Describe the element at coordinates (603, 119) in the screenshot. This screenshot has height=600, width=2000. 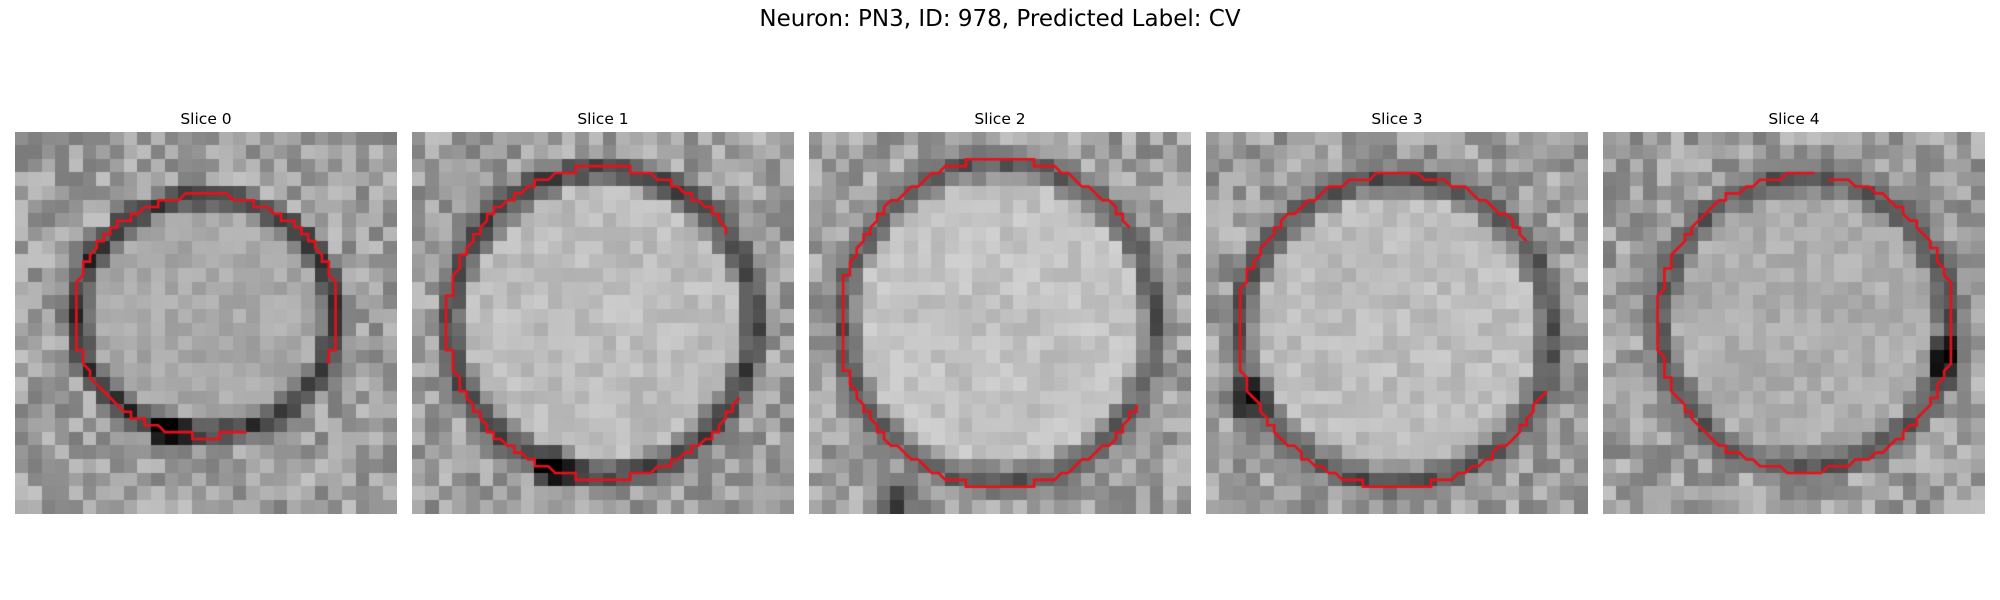
I see `slice-title: Slice 1` at that location.